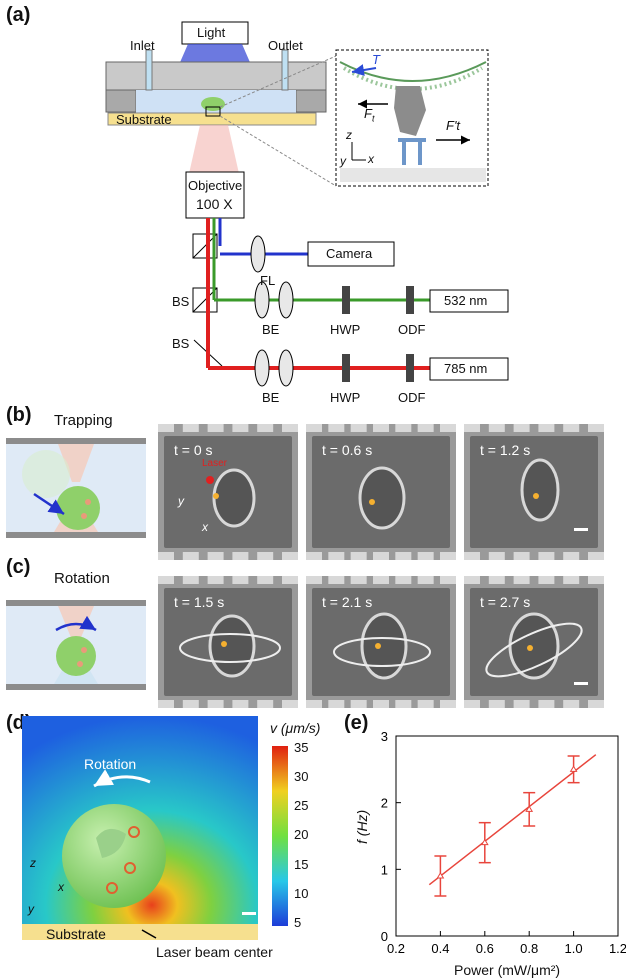 The height and width of the screenshot is (980, 626). I want to click on rotation-frame-3: t = 2.7 s, so click(534, 642).